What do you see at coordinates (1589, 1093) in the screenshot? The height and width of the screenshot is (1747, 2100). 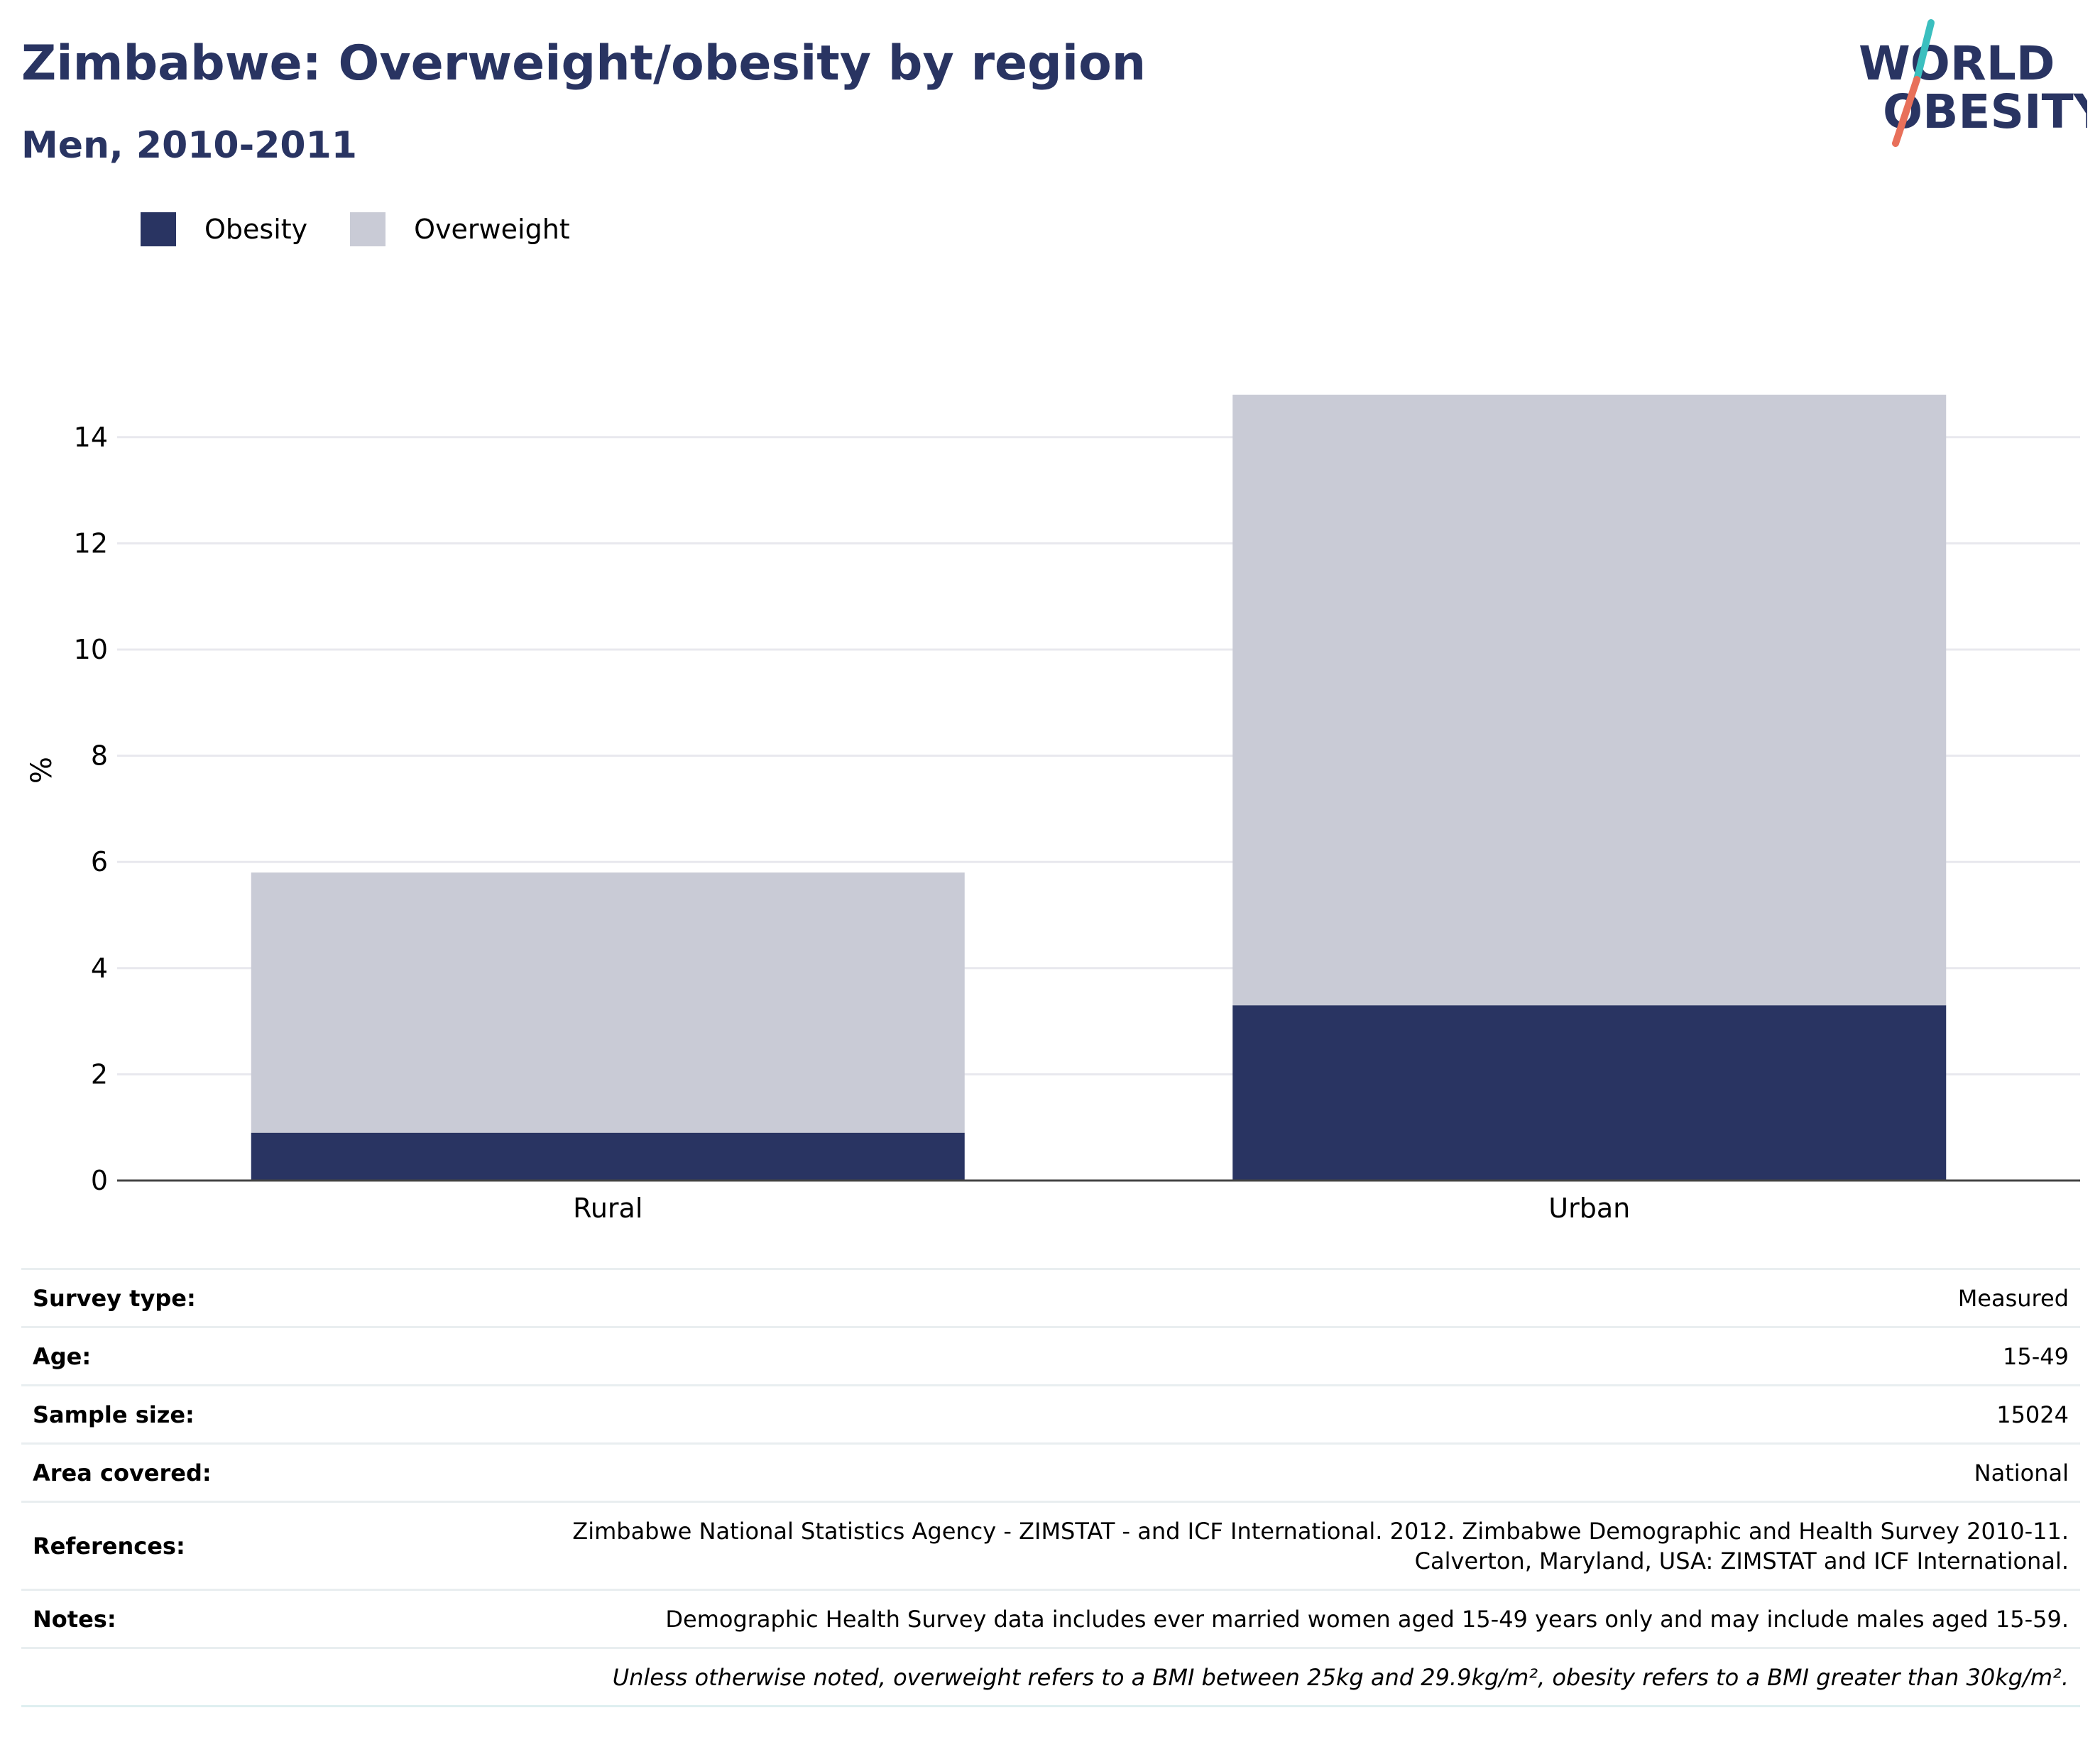 I see `bar-obesity-urban` at bounding box center [1589, 1093].